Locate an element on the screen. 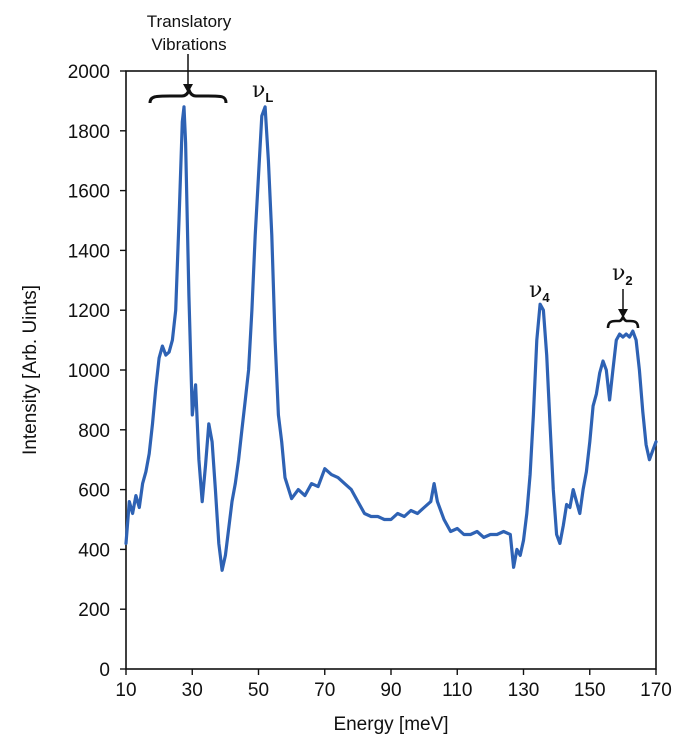 The width and height of the screenshot is (678, 746). y-tick-label: 800 is located at coordinates (94, 431).